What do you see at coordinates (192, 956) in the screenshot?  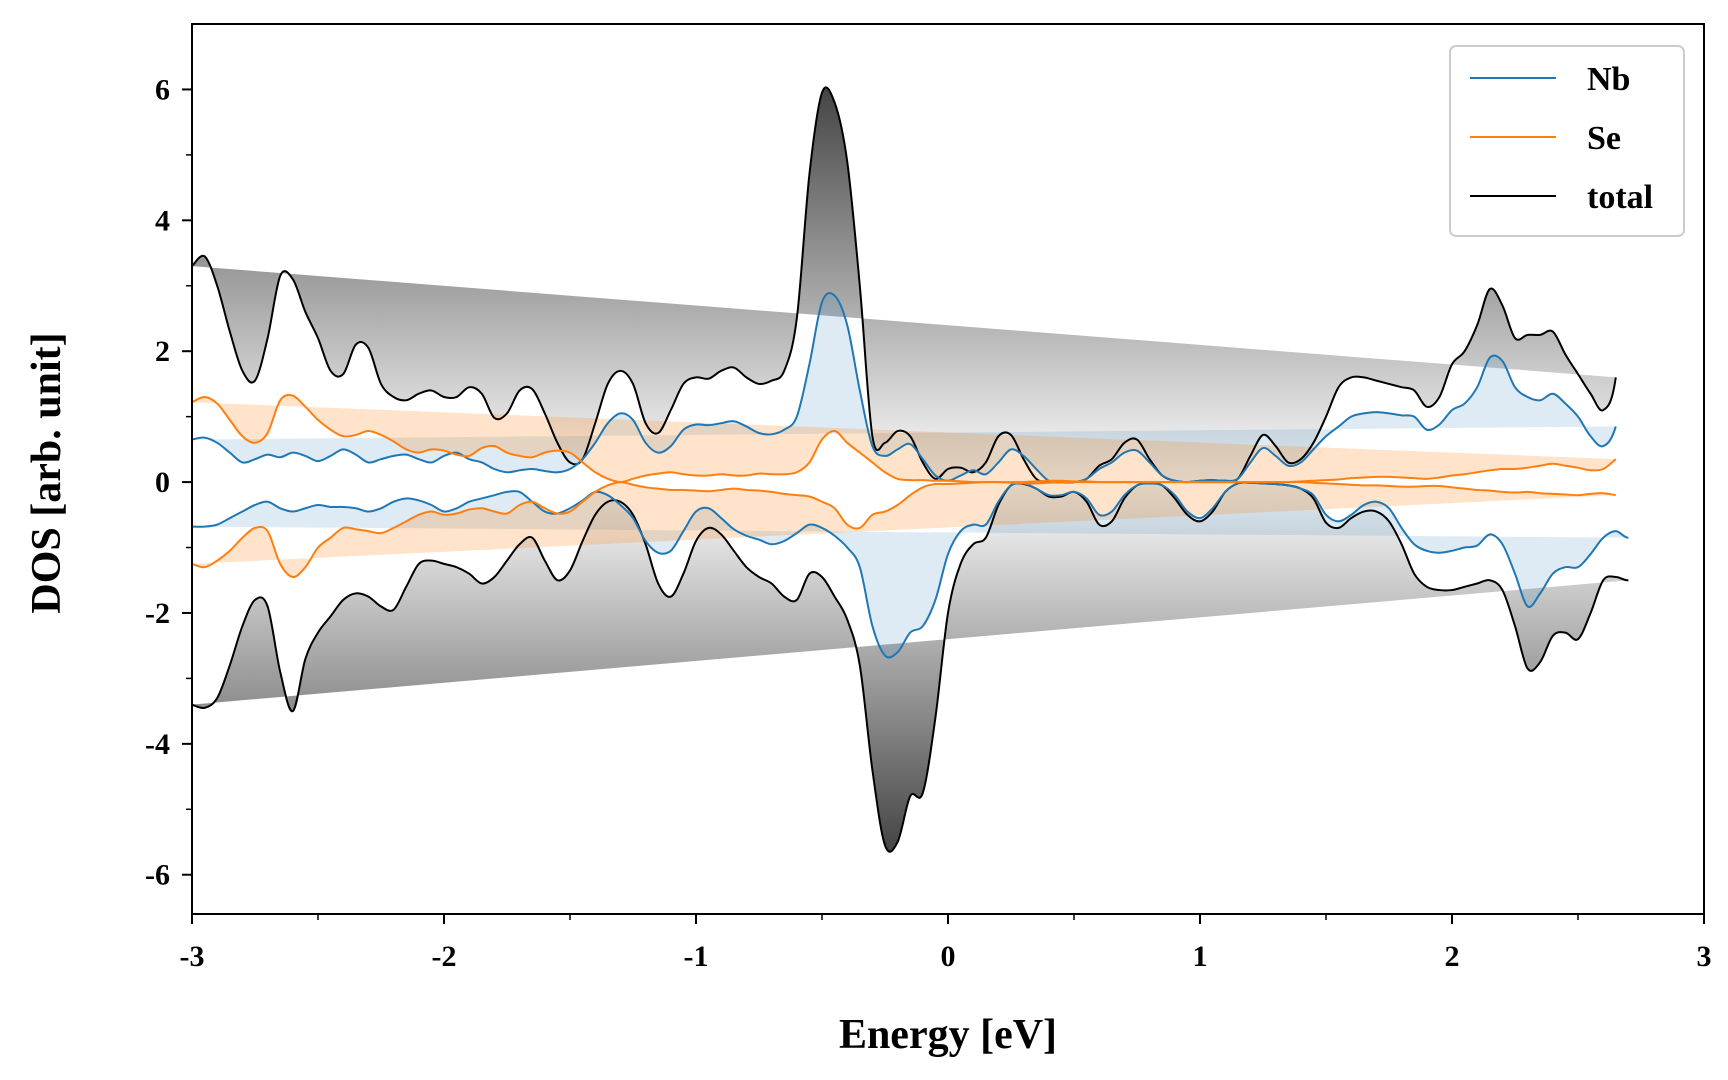 I see `x-tick-label: -3` at bounding box center [192, 956].